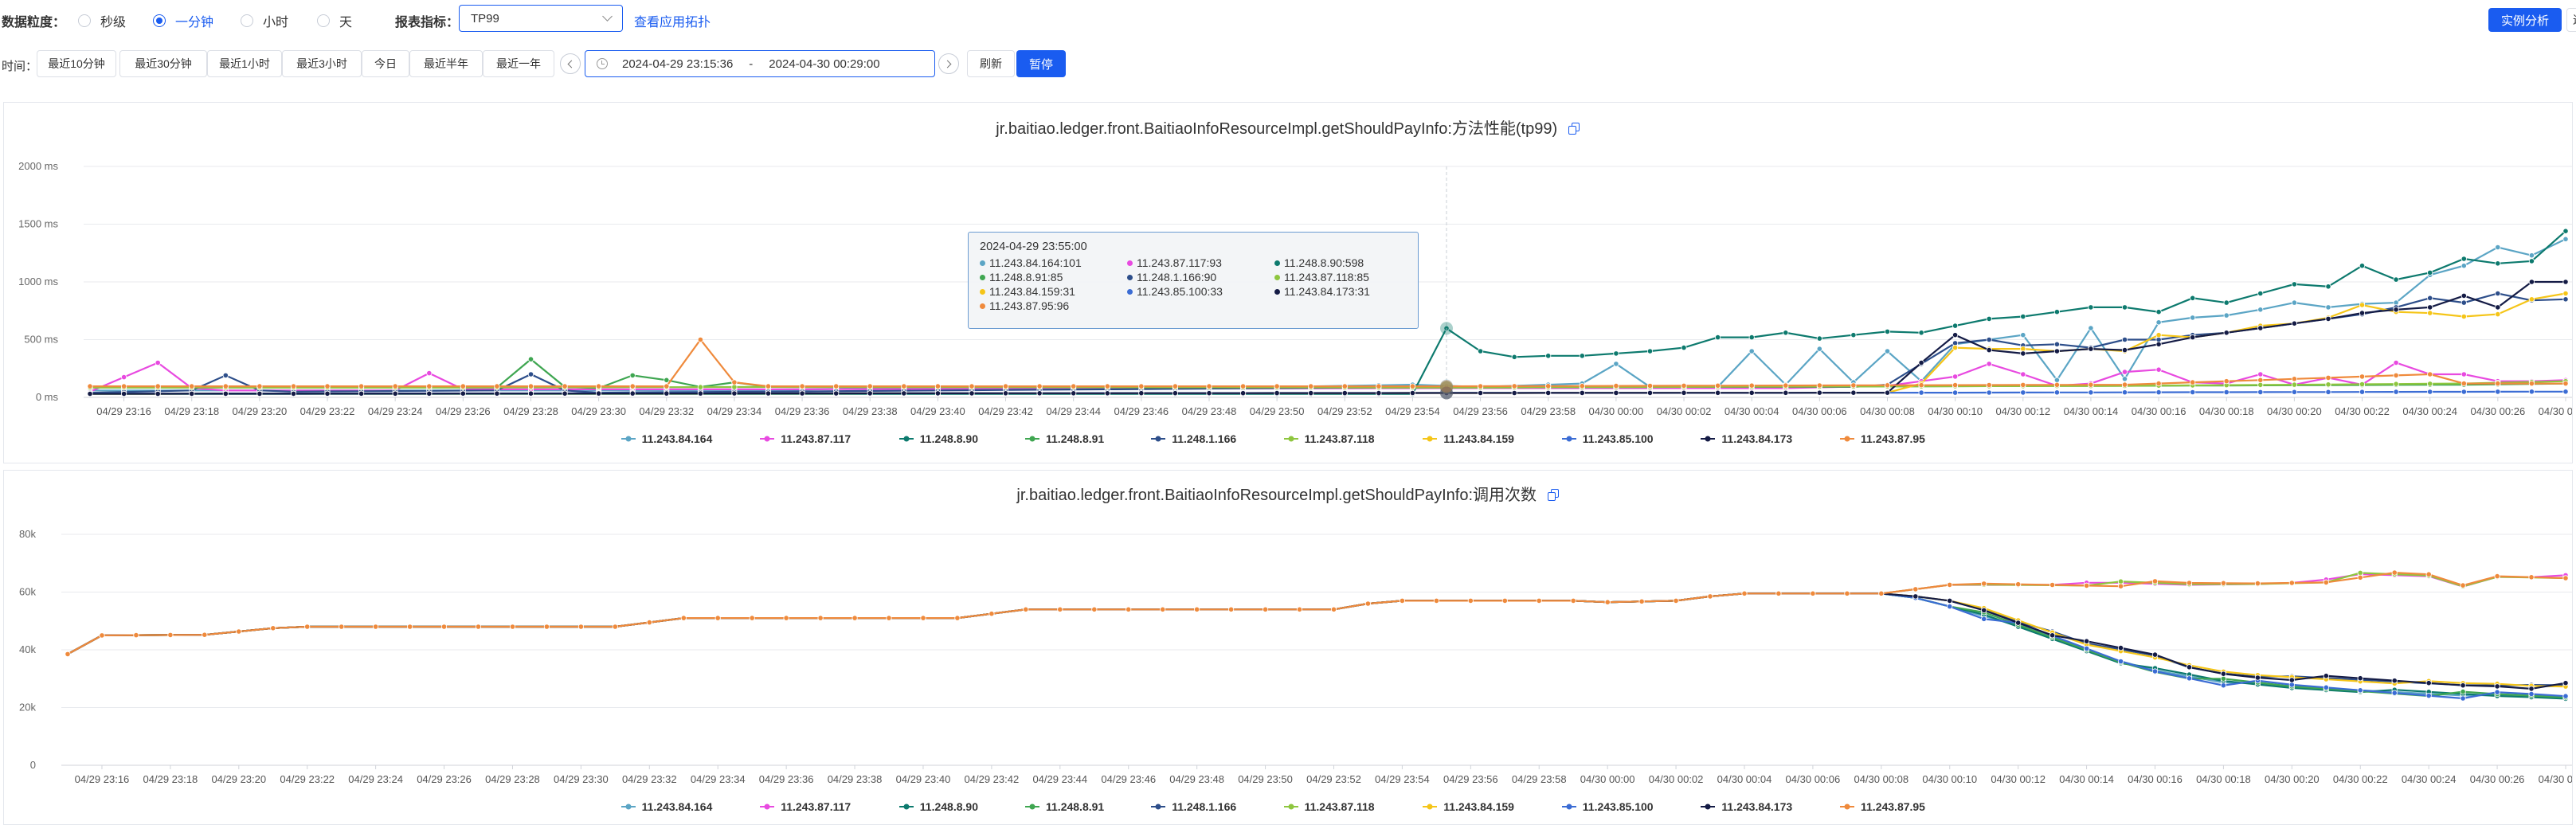 This screenshot has width=2576, height=825. Describe the element at coordinates (1882, 439) in the screenshot. I see `legend-item: 11.243.87.95` at that location.